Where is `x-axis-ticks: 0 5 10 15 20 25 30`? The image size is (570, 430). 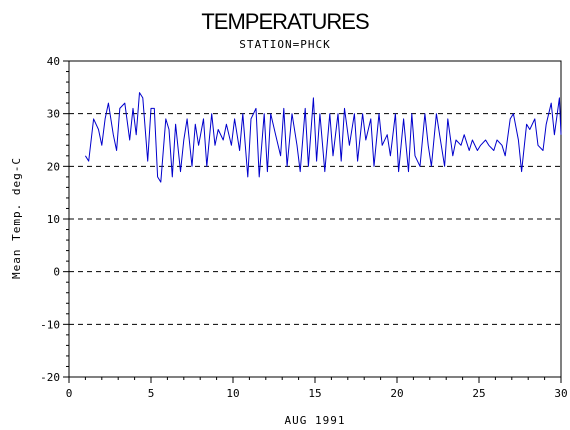 x-axis-ticks: 0 5 10 15 20 25 30 is located at coordinates (317, 388).